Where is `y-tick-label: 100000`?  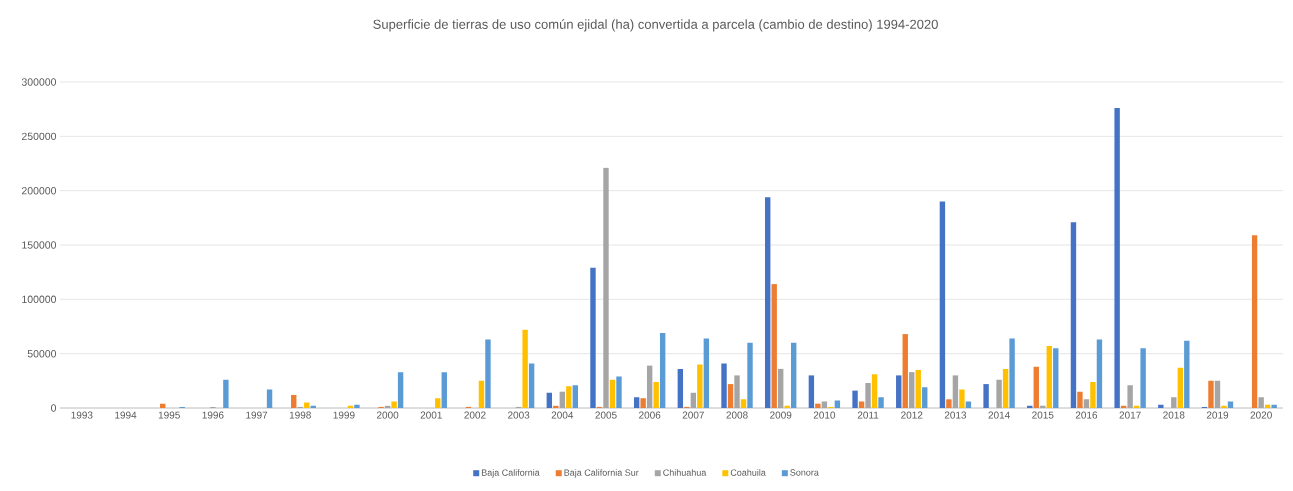 y-tick-label: 100000 is located at coordinates (39, 299).